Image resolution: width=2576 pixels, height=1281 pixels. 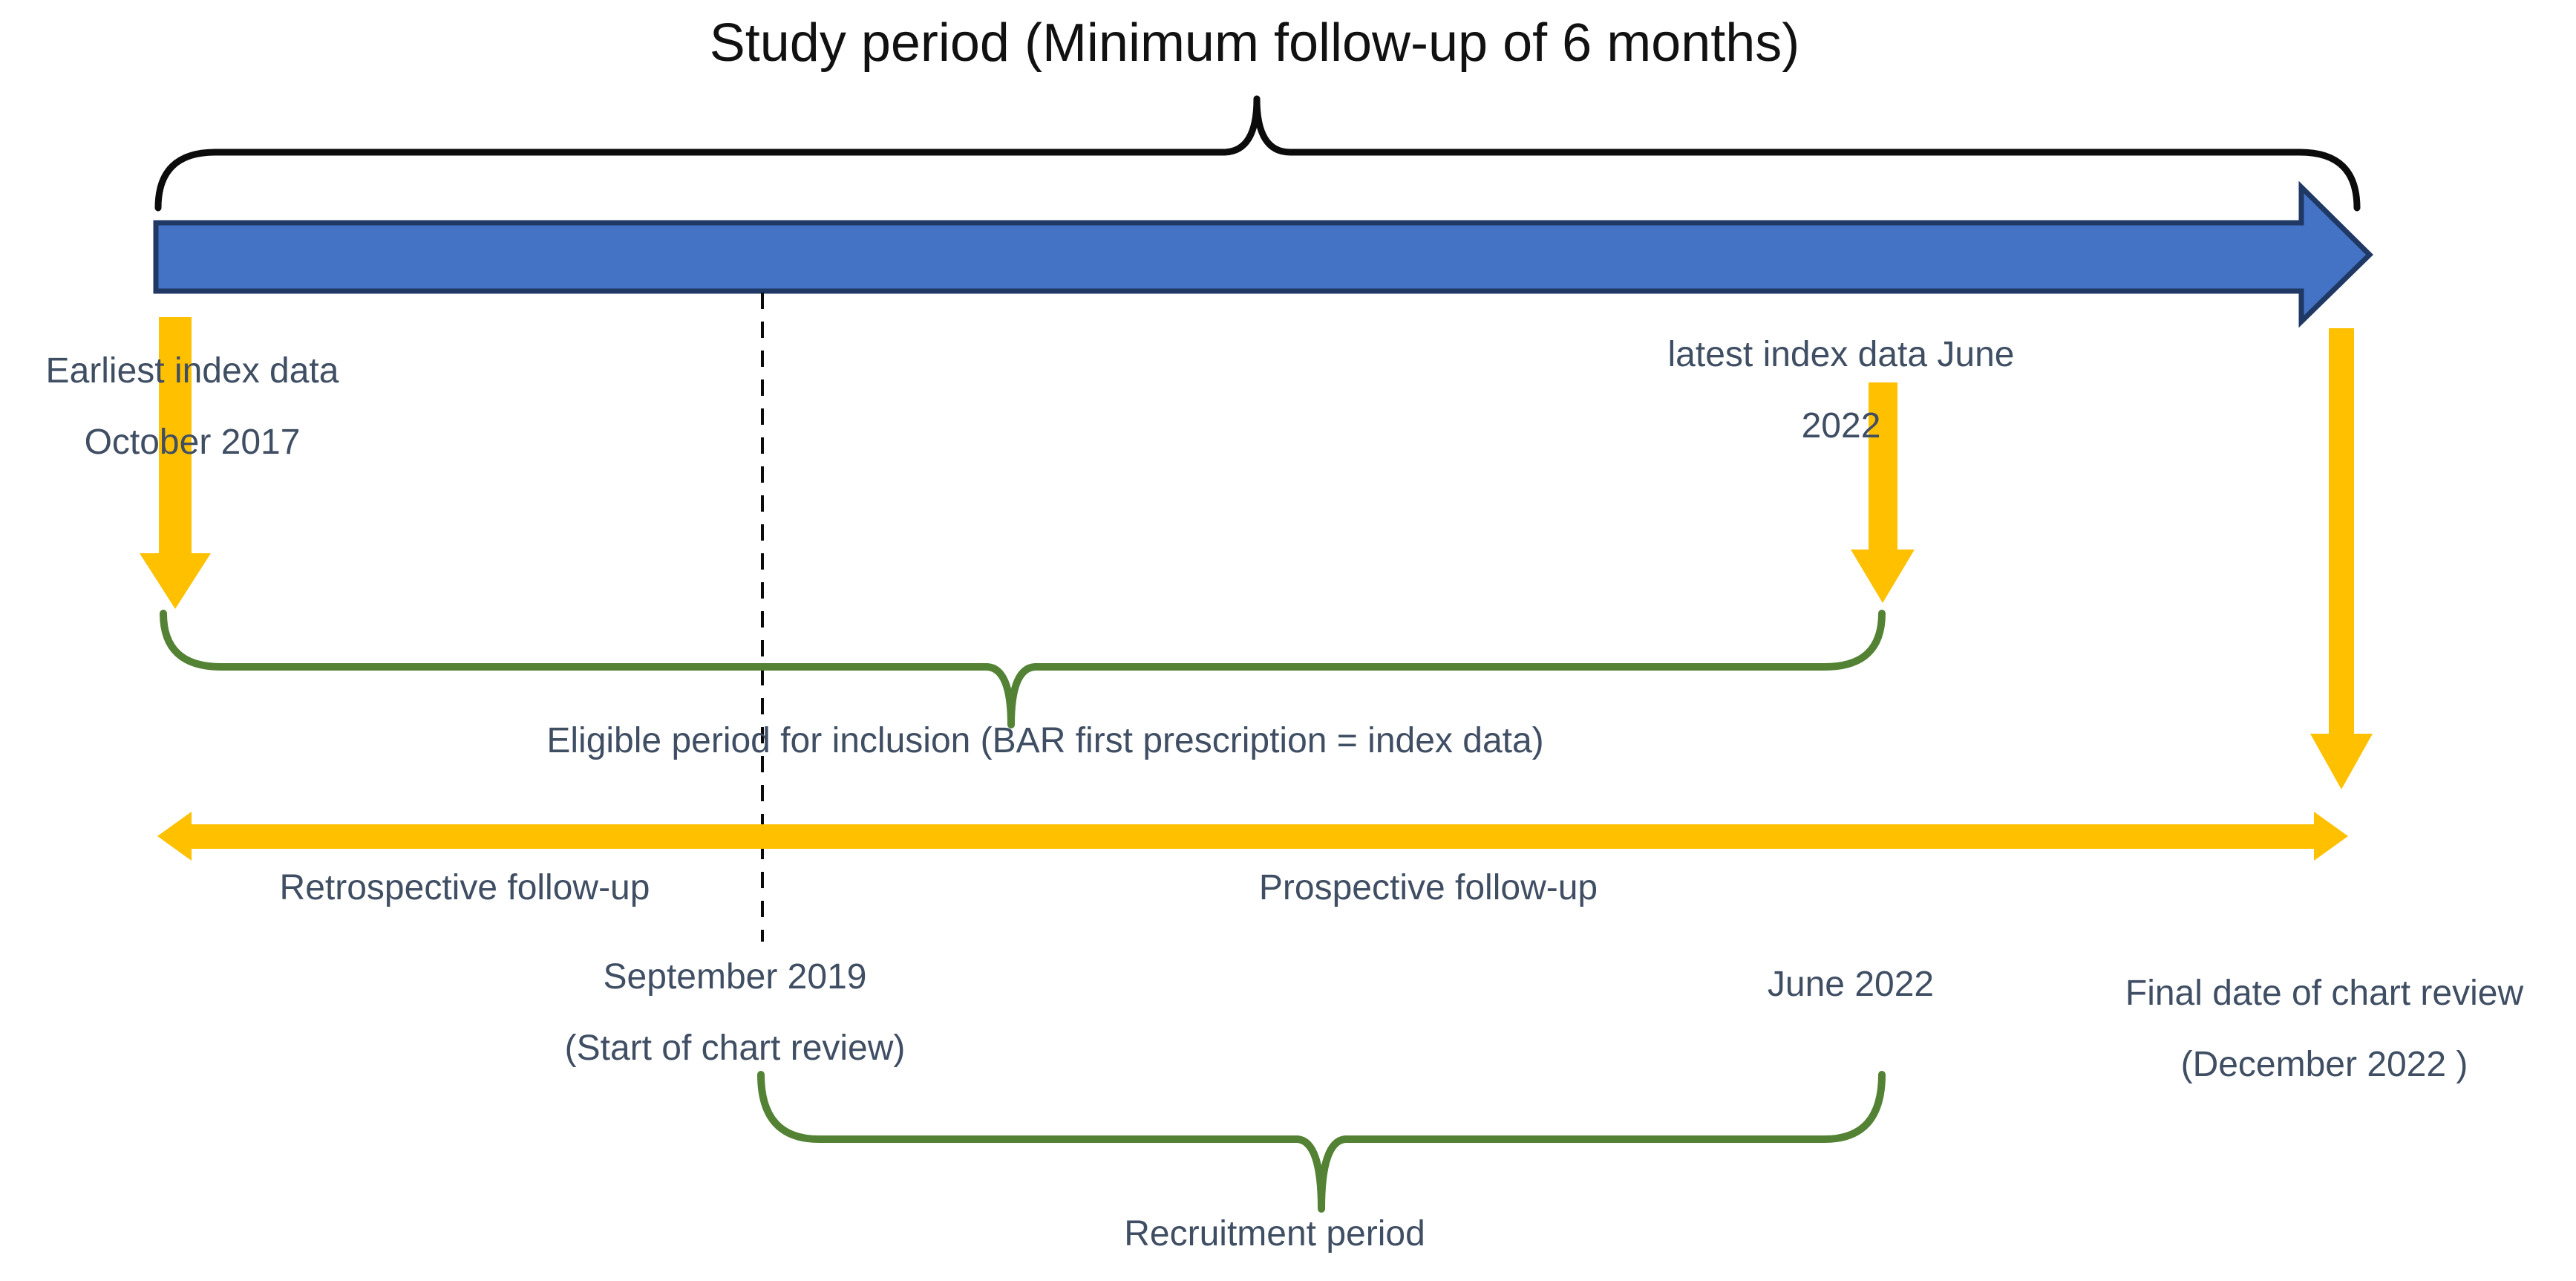 I want to click on earliest-index-arrow, so click(x=175, y=463).